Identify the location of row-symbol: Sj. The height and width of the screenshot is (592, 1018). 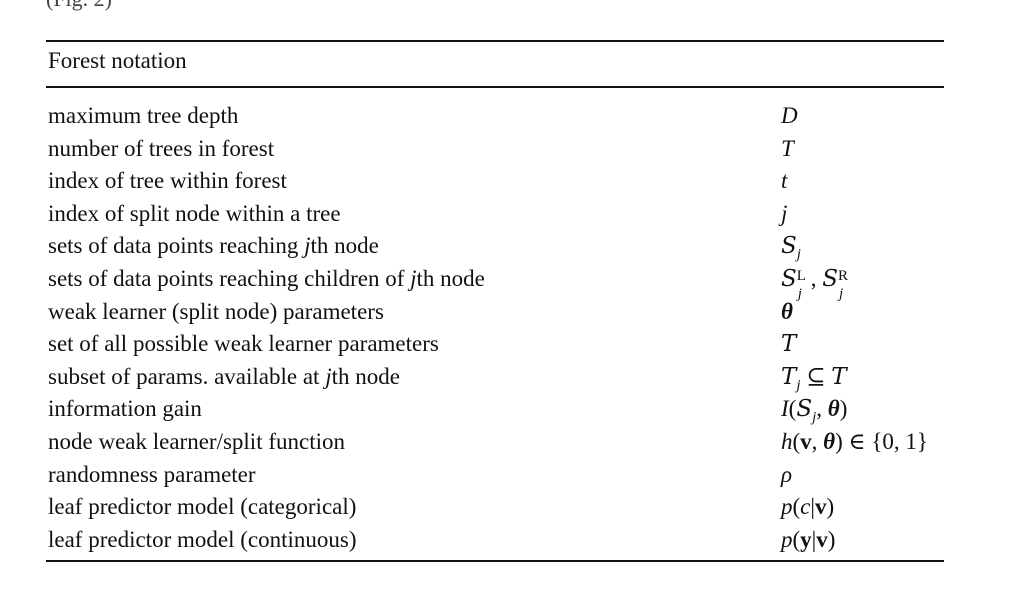
(791, 247).